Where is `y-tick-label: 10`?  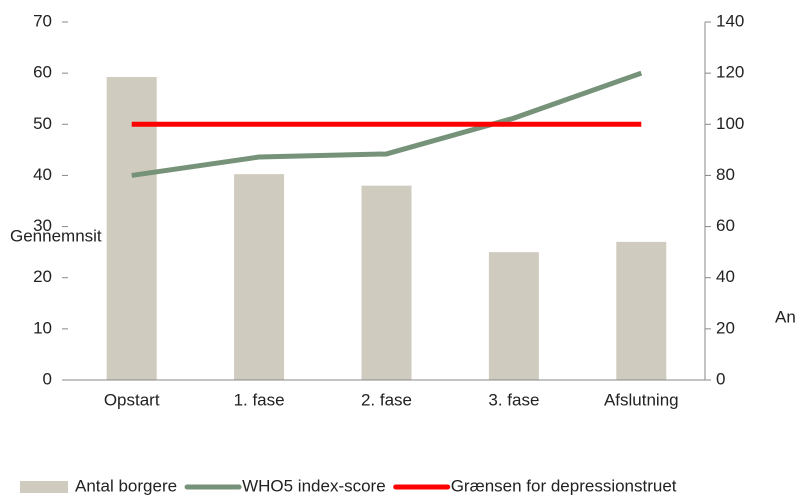
y-tick-label: 10 is located at coordinates (42, 327).